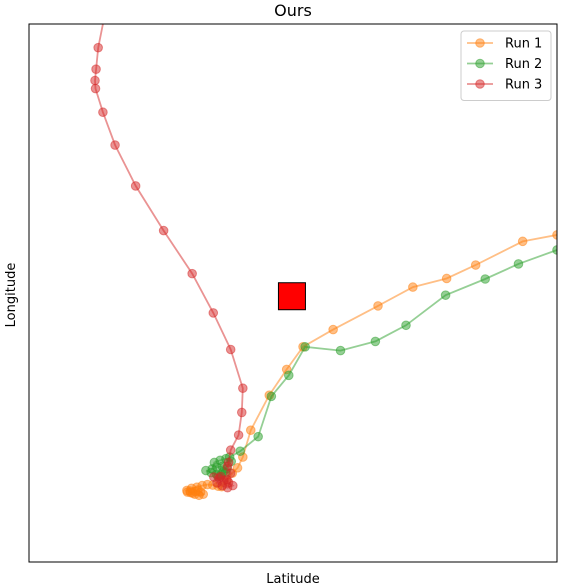 The height and width of the screenshot is (586, 565). I want to click on legend-label-1: Run 1, so click(523, 44).